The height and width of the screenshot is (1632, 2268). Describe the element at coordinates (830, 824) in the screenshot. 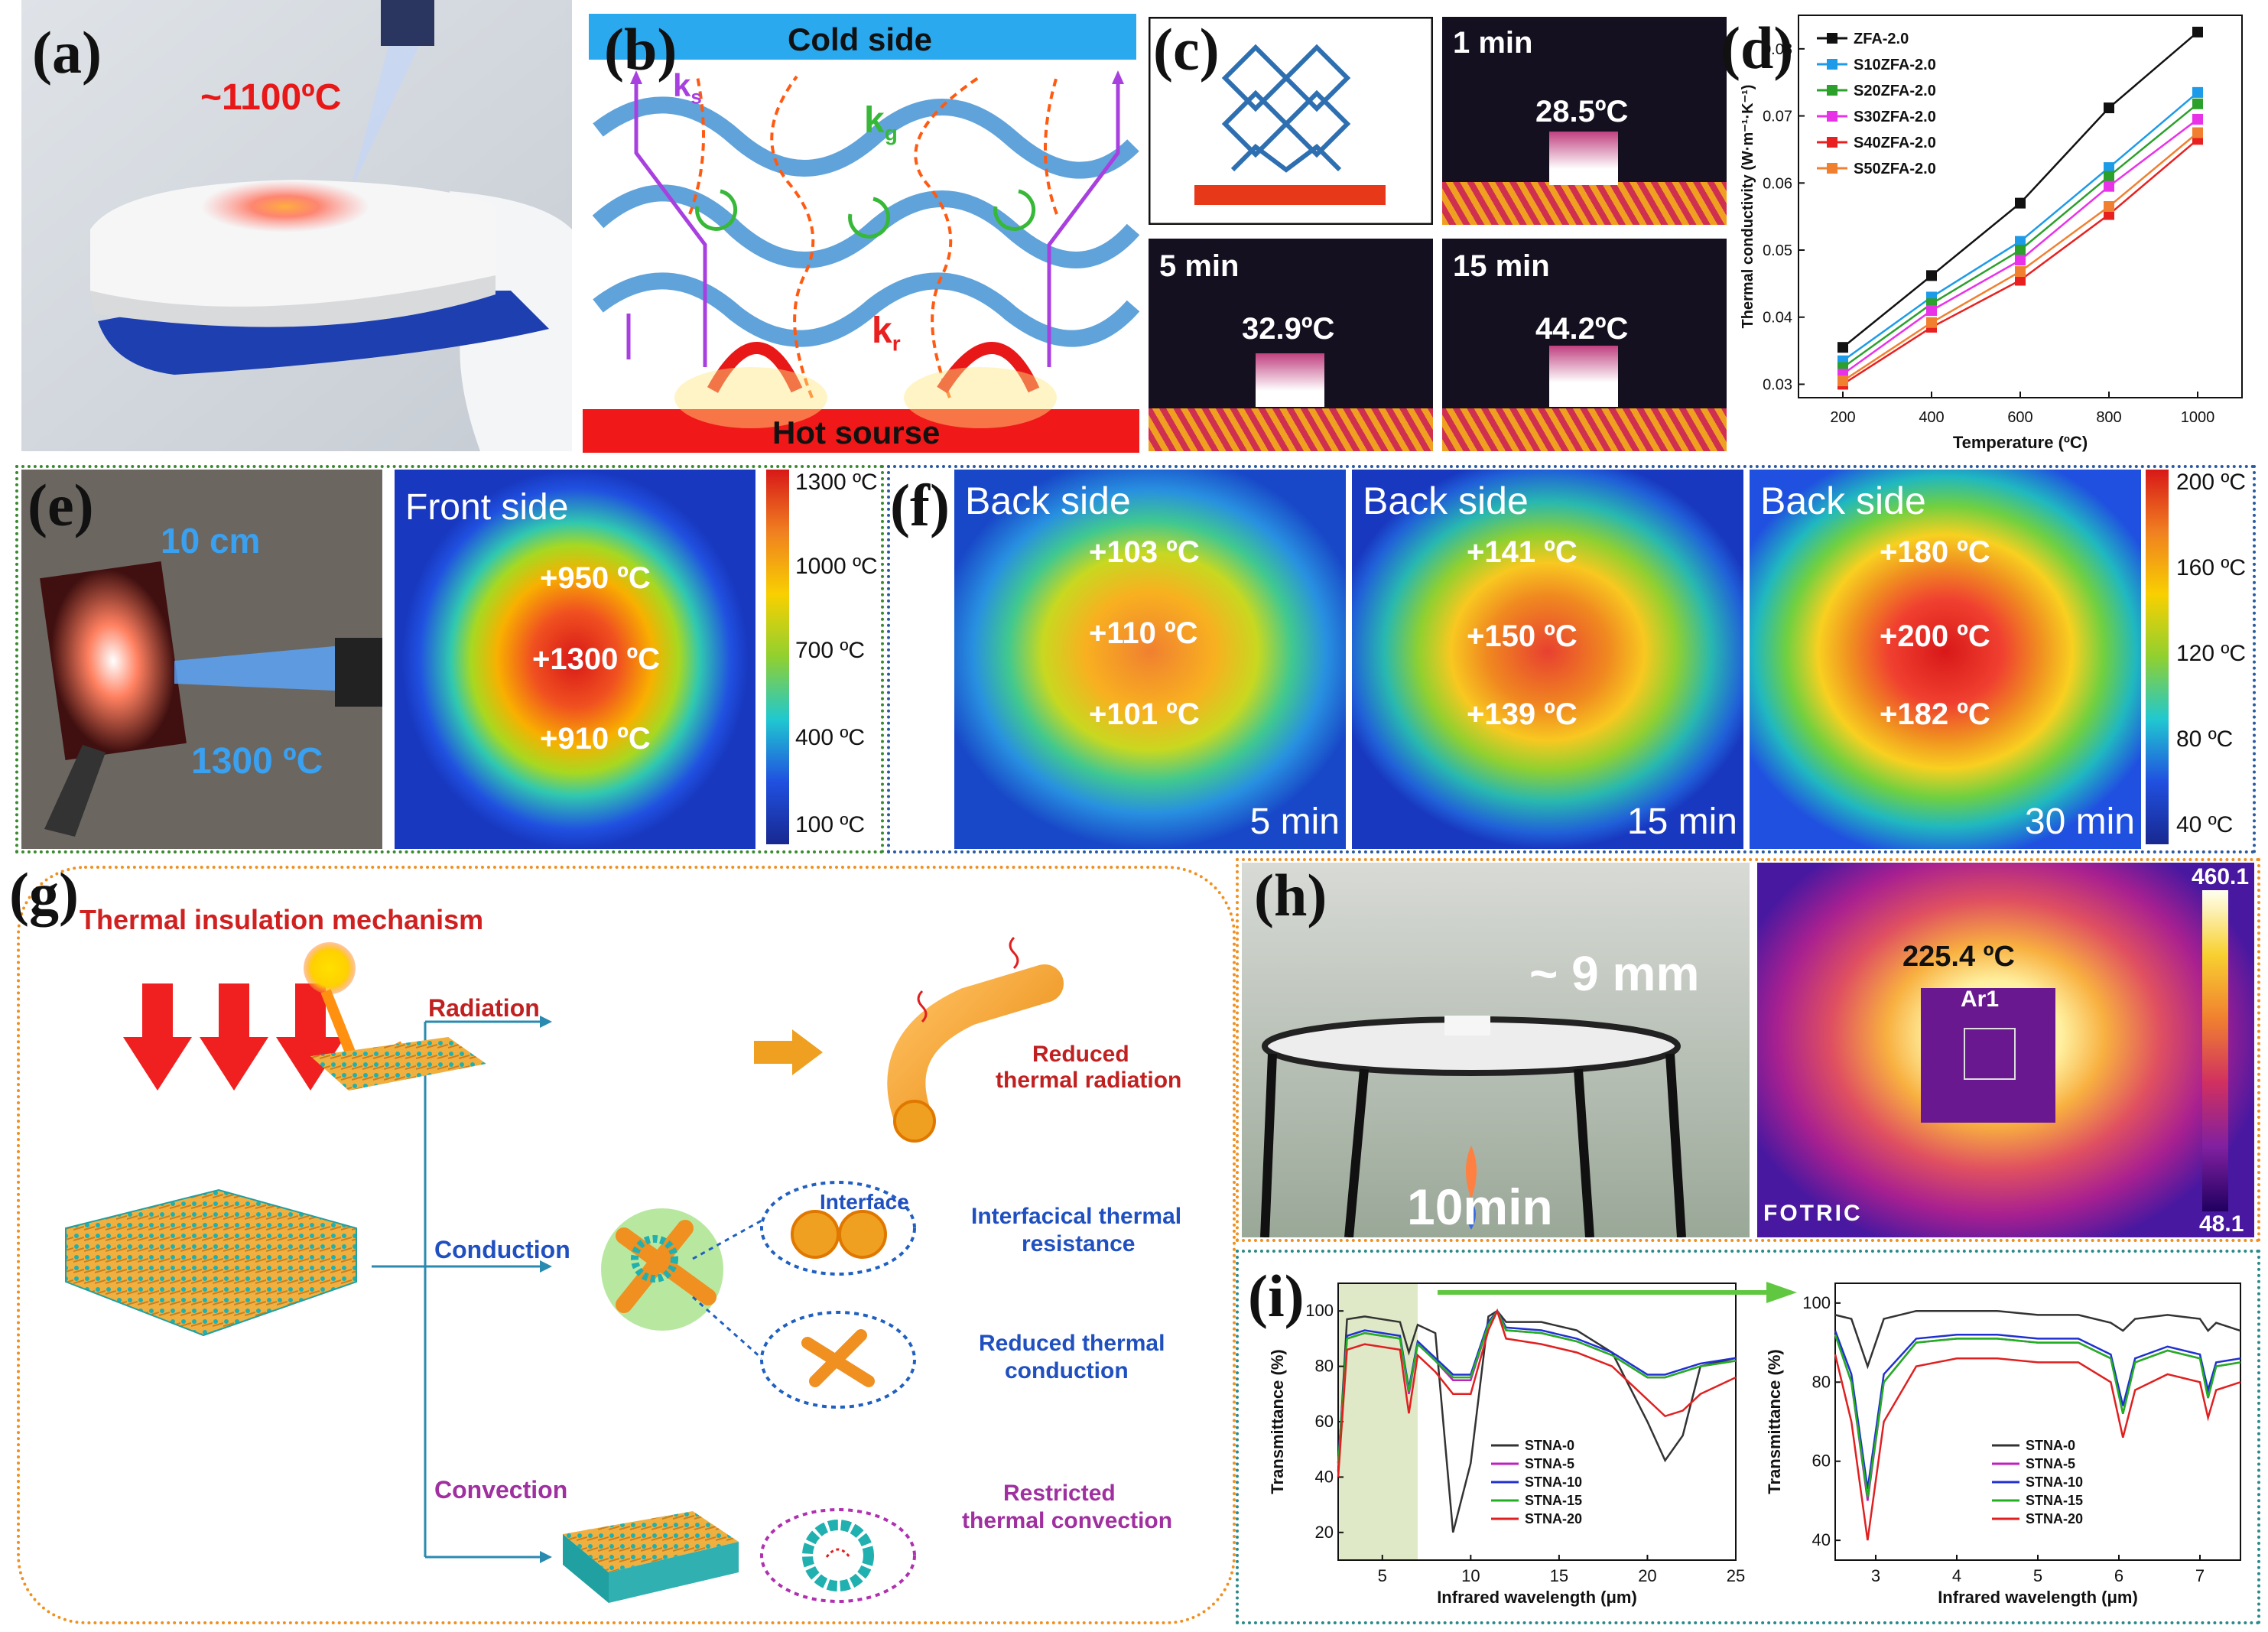

I see `scale-e-100: 100 ºC` at that location.